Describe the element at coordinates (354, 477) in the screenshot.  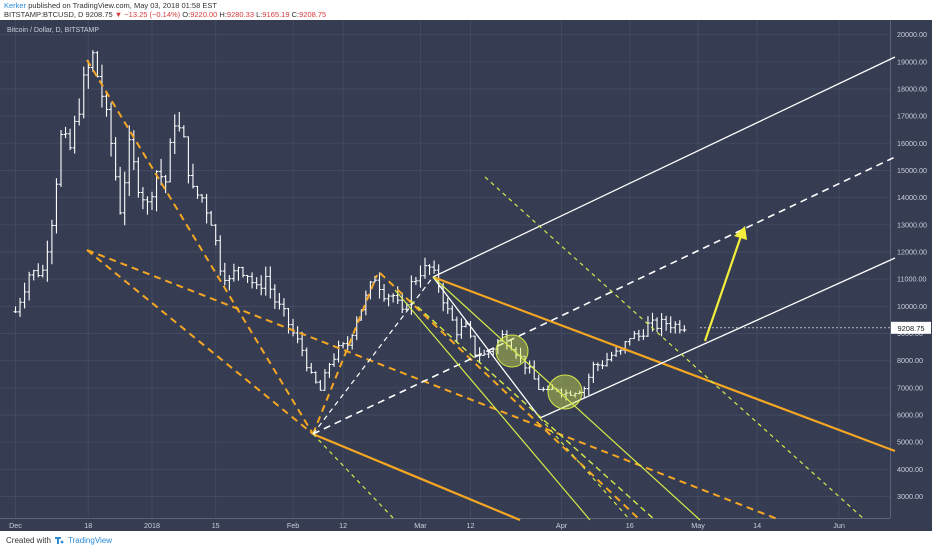
I see `yellow-dashed-lower` at that location.